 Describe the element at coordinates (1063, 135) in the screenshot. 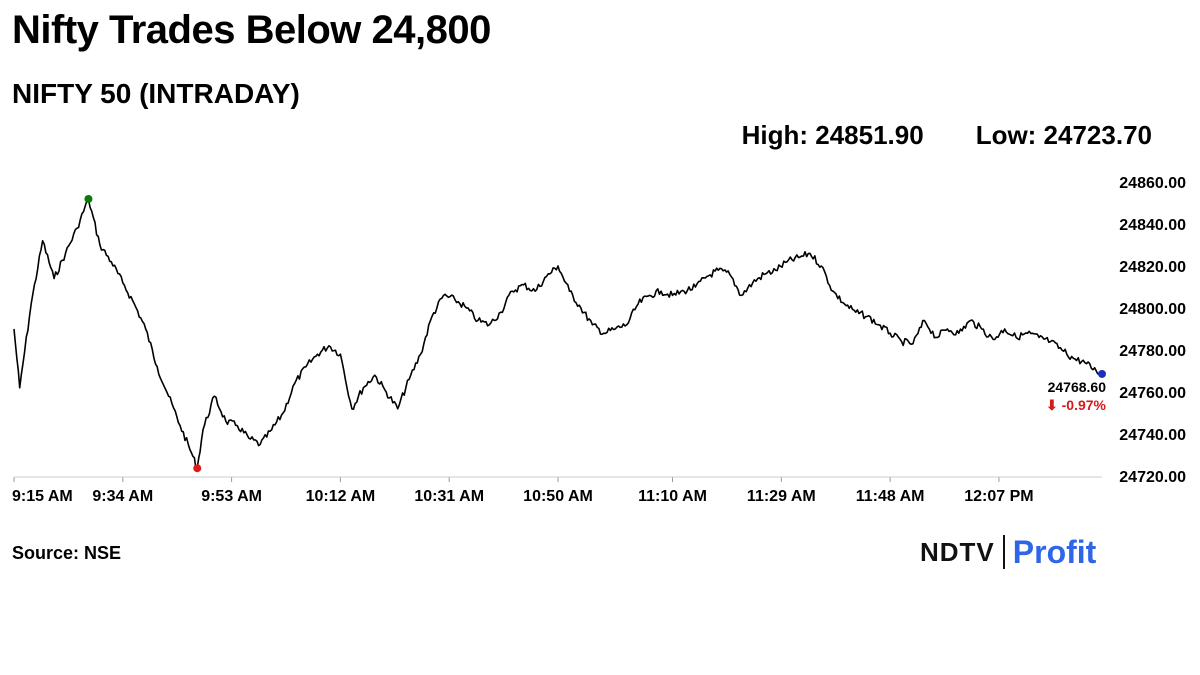

I see `low-value: Low: 24723.70` at that location.